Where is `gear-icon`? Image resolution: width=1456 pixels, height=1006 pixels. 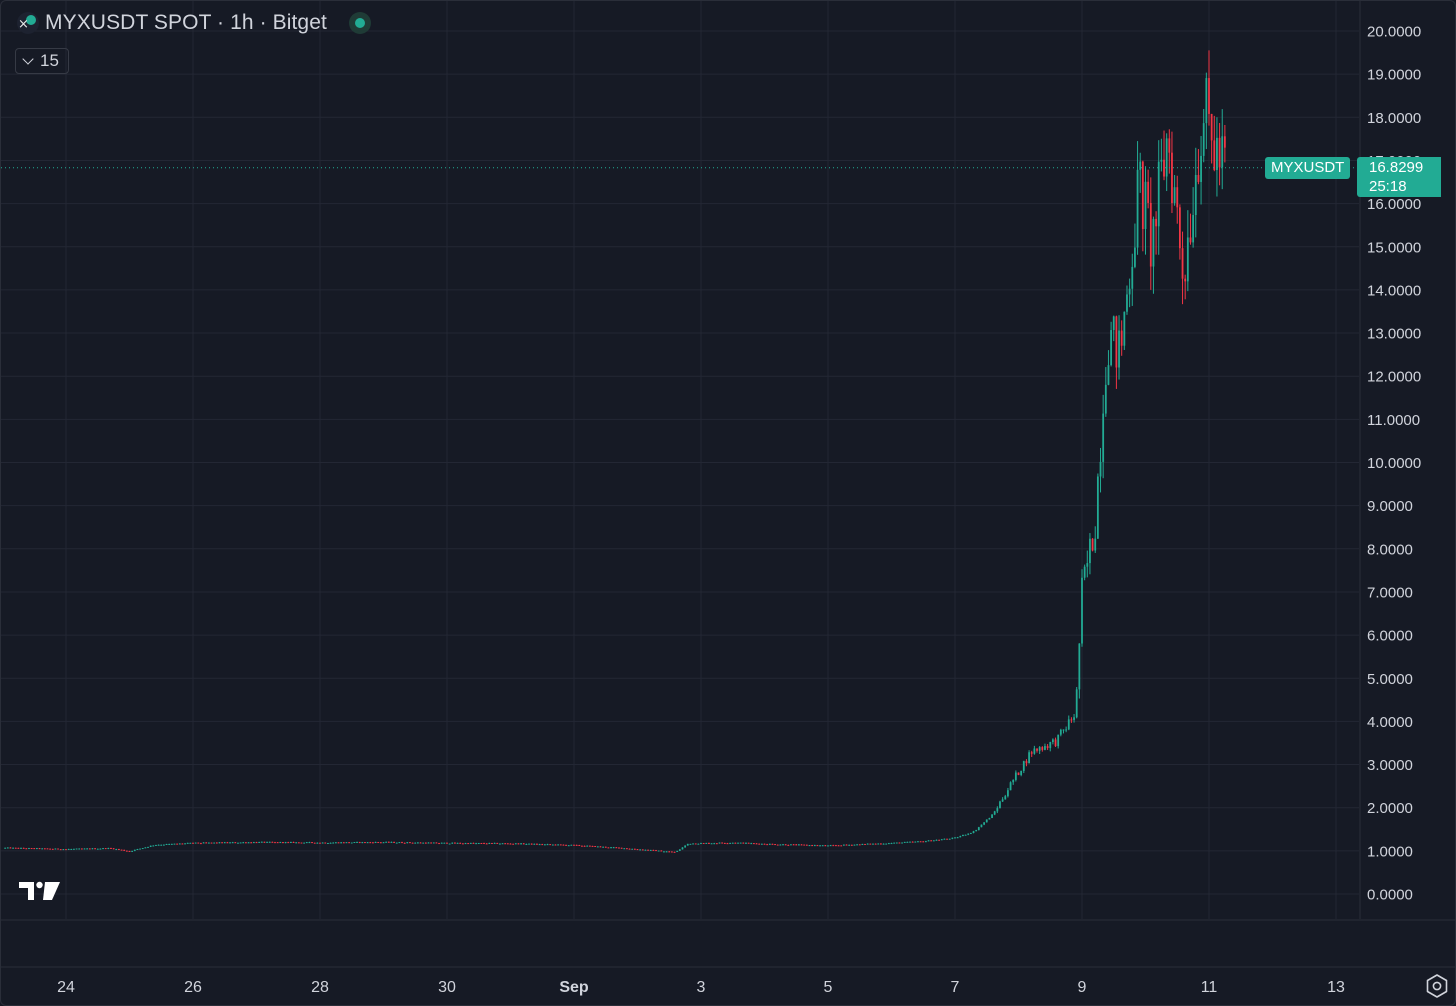
gear-icon is located at coordinates (1437, 986).